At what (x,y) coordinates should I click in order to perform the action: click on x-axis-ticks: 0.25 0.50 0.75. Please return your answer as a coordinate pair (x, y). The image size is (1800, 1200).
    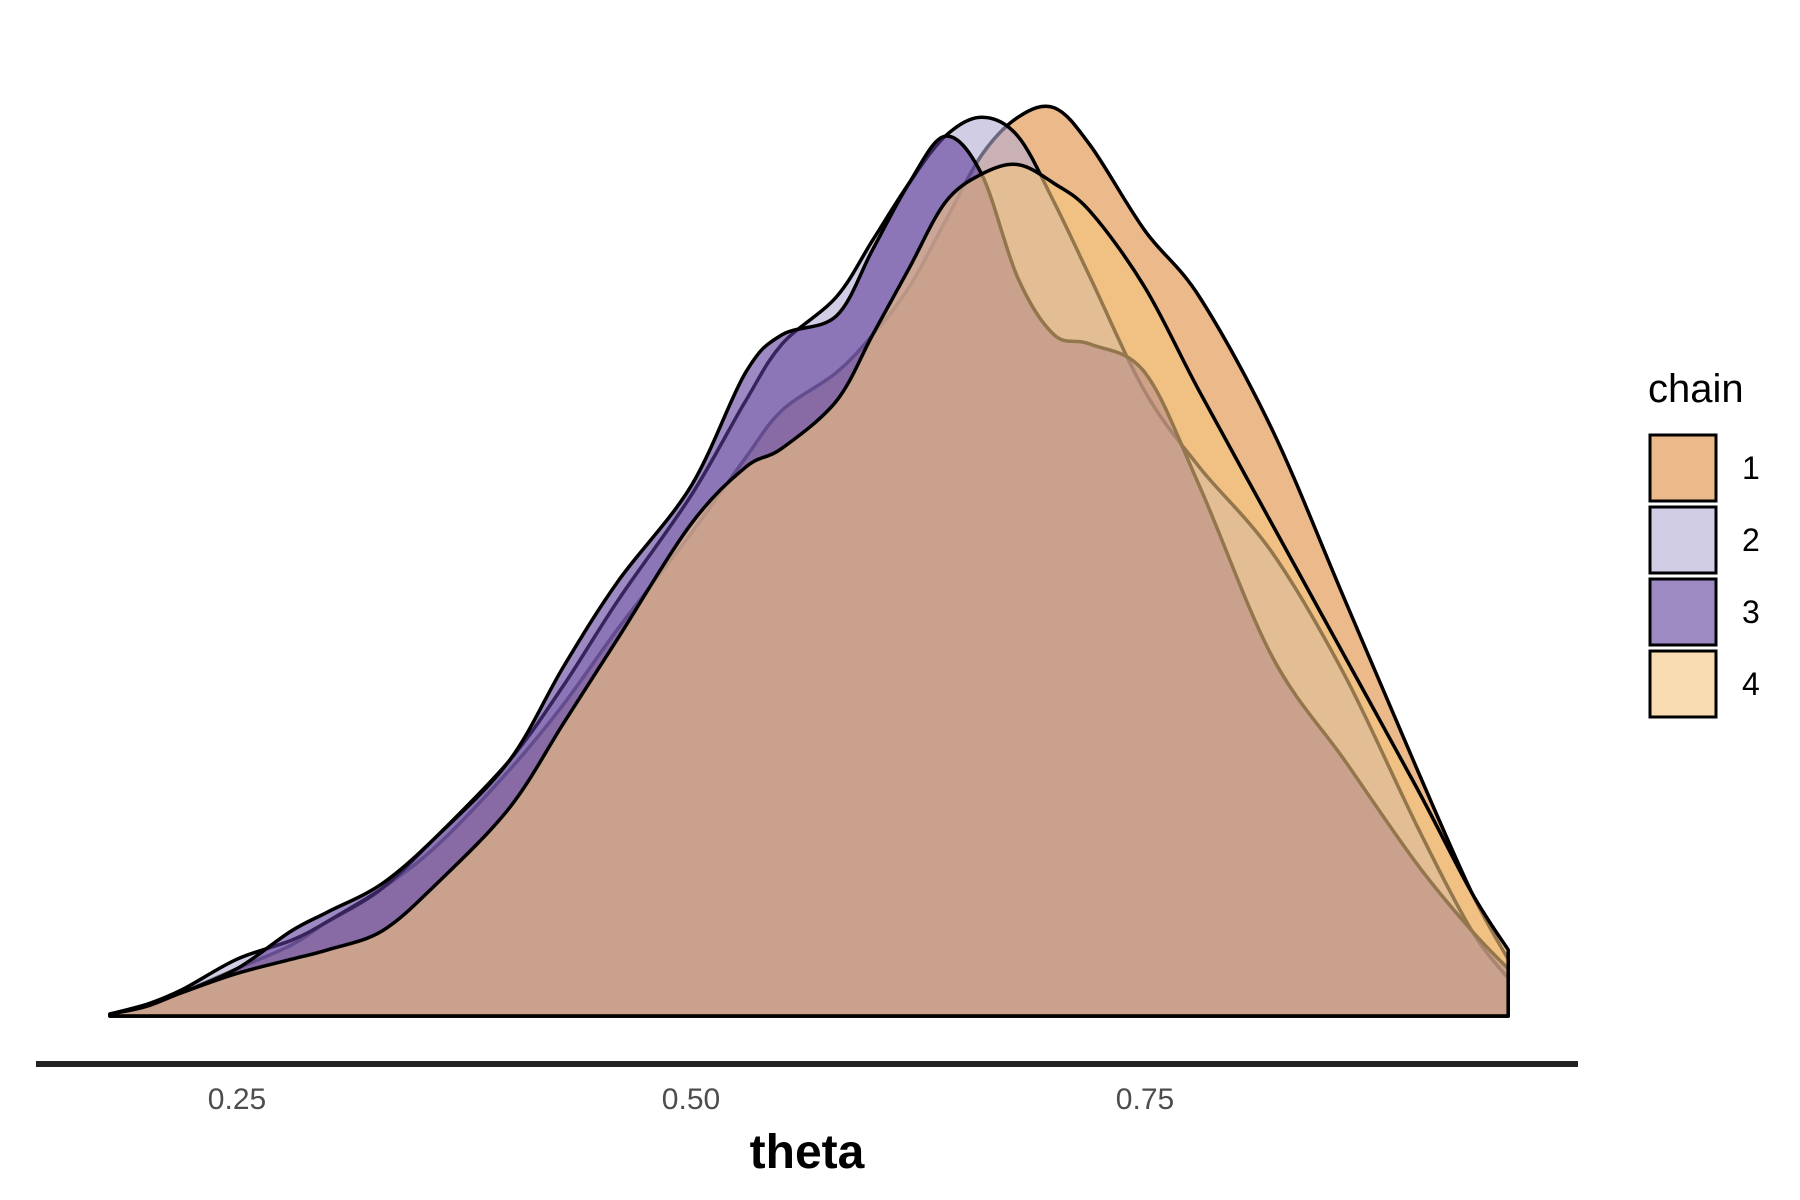
    Looking at the image, I should click on (691, 1099).